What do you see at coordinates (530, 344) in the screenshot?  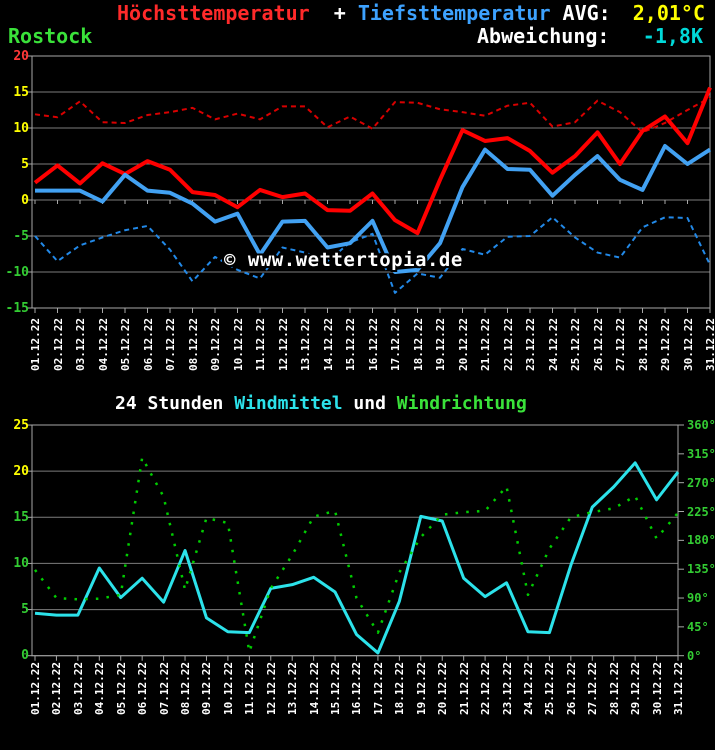 I see `temp-x-axis-date: 23.12.22` at bounding box center [530, 344].